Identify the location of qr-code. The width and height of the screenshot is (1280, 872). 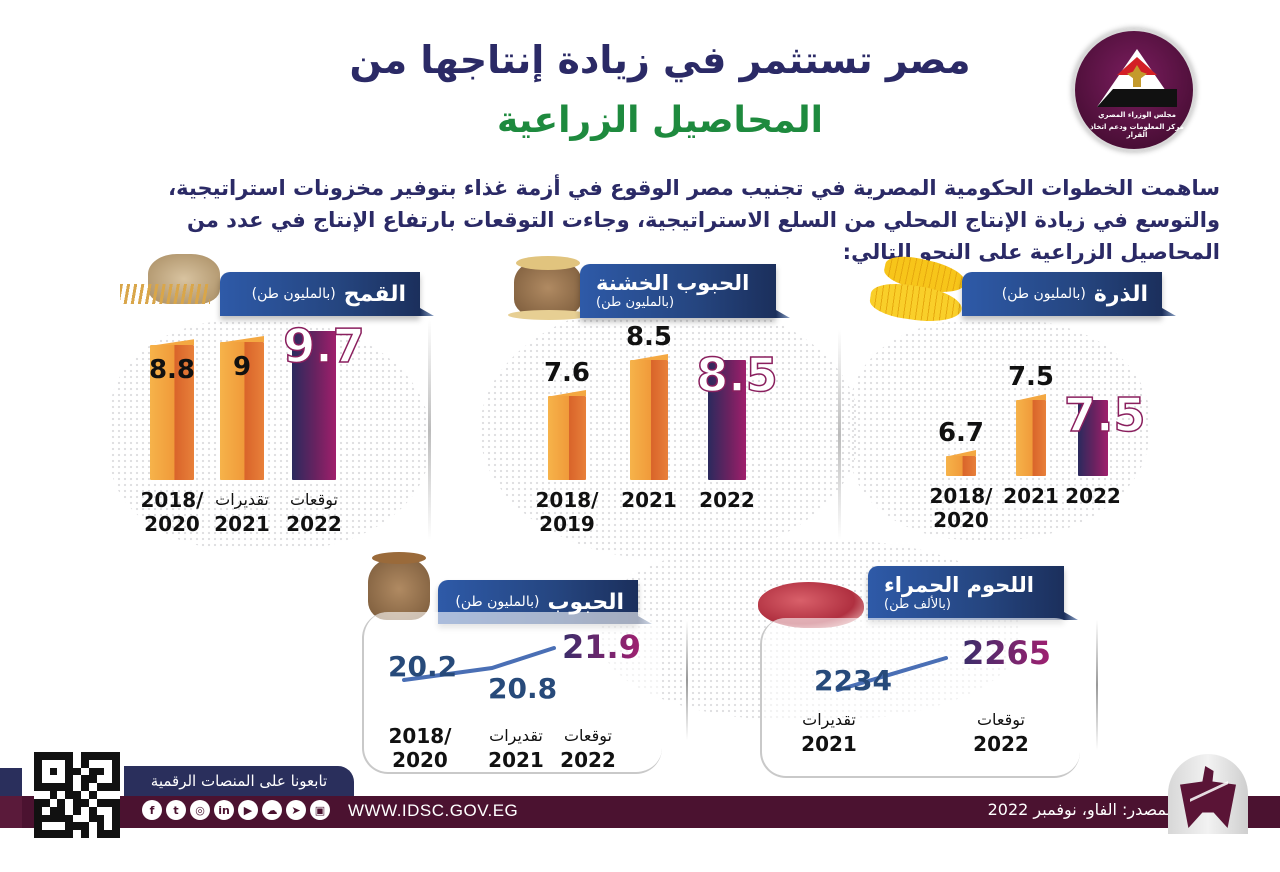
(77, 795).